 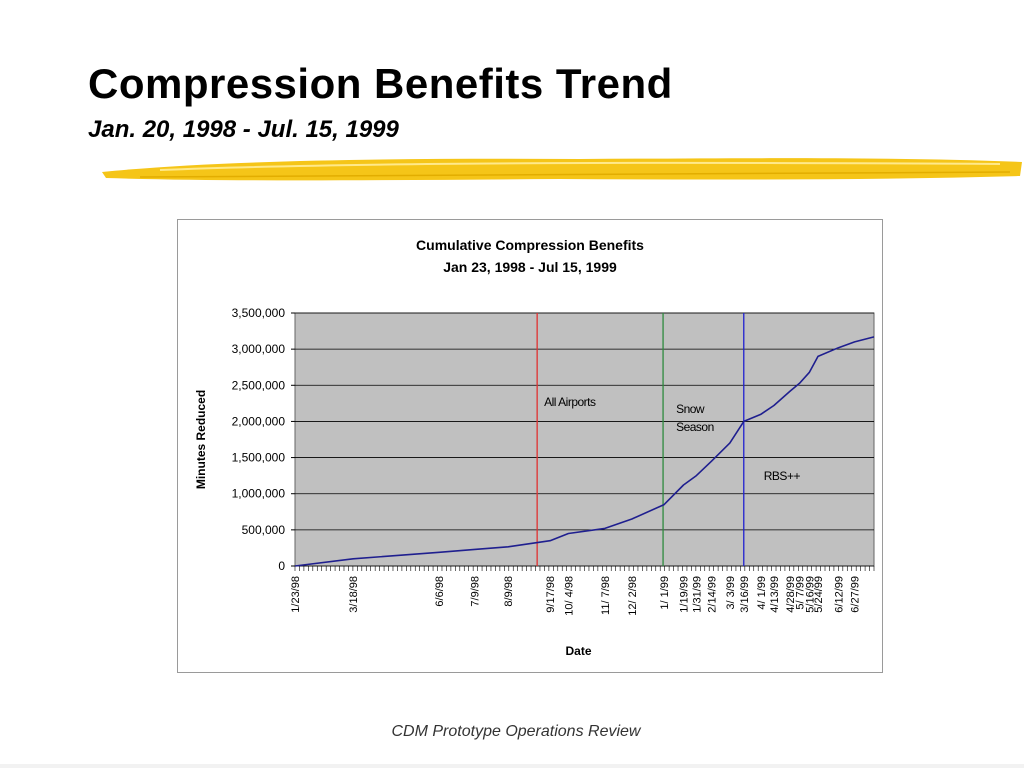 What do you see at coordinates (476, 591) in the screenshot?
I see `x-tick-label: 7/9/98` at bounding box center [476, 591].